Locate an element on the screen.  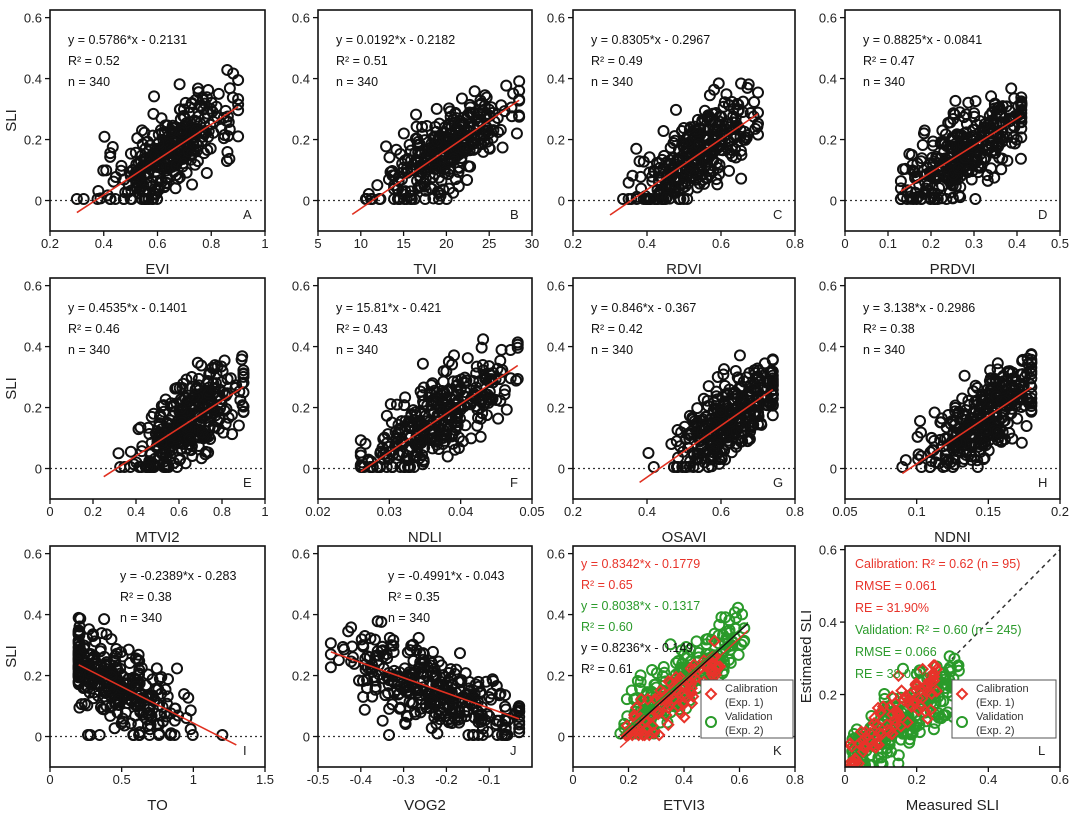
model-statistic: Calibration: R² = 0.62 (n = 95) is located at coordinates (937, 564).